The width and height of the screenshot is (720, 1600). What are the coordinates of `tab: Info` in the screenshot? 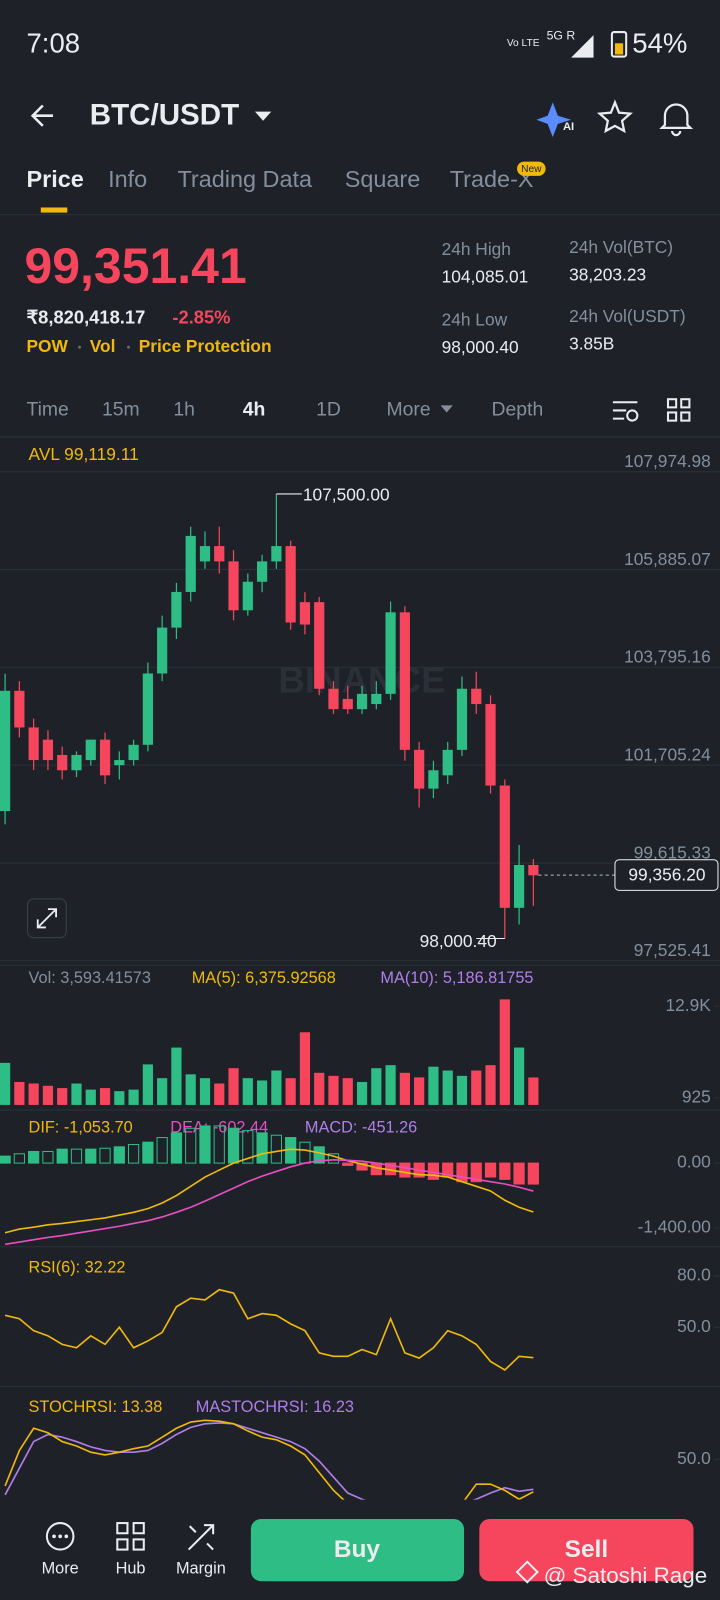 It's located at (127, 179).